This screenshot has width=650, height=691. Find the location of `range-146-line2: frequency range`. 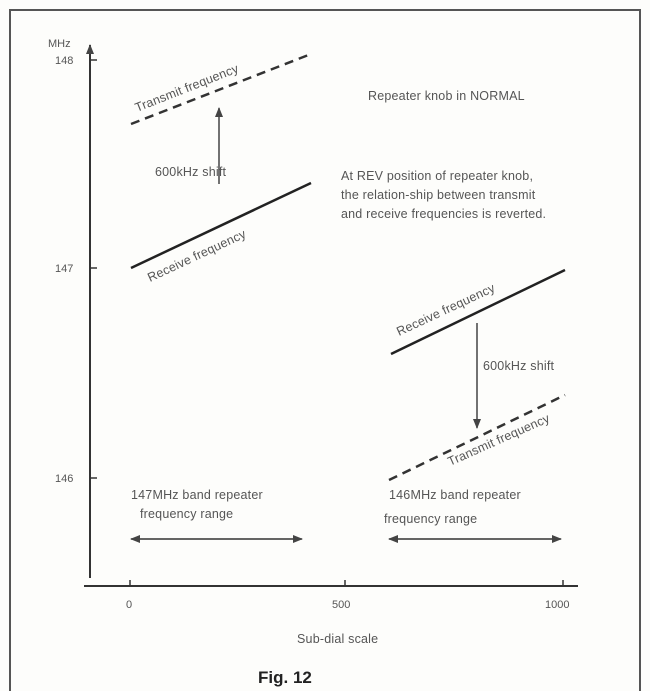

range-146-line2: frequency range is located at coordinates (430, 519).